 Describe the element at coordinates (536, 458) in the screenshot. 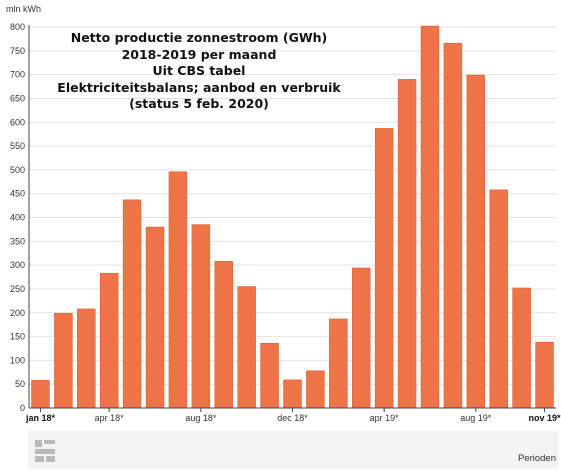

I see `x-axis-title: Perioden` at that location.